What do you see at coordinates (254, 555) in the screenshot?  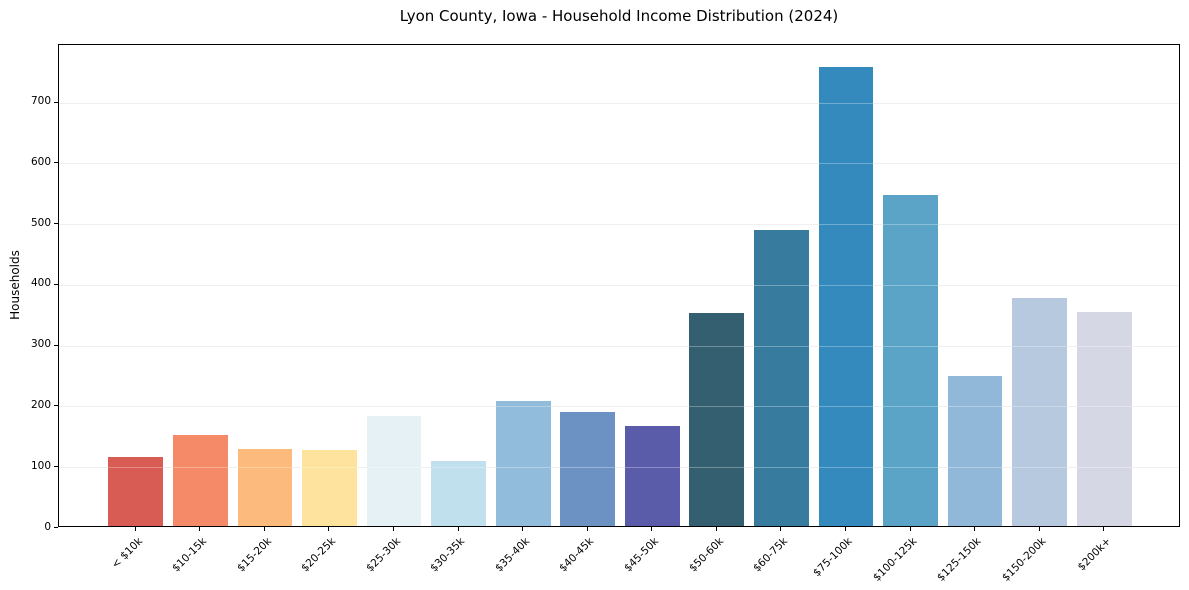 I see `x-tick-label-15-20k: $15-20k` at bounding box center [254, 555].